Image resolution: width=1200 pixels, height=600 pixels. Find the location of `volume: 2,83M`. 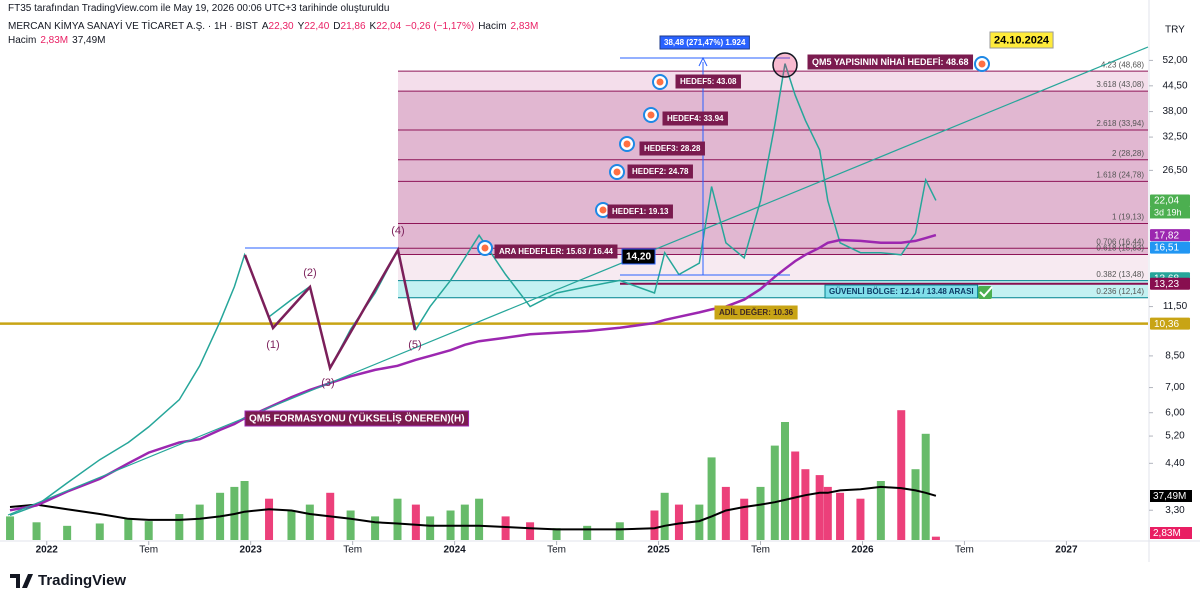

volume: 2,83M is located at coordinates (524, 26).